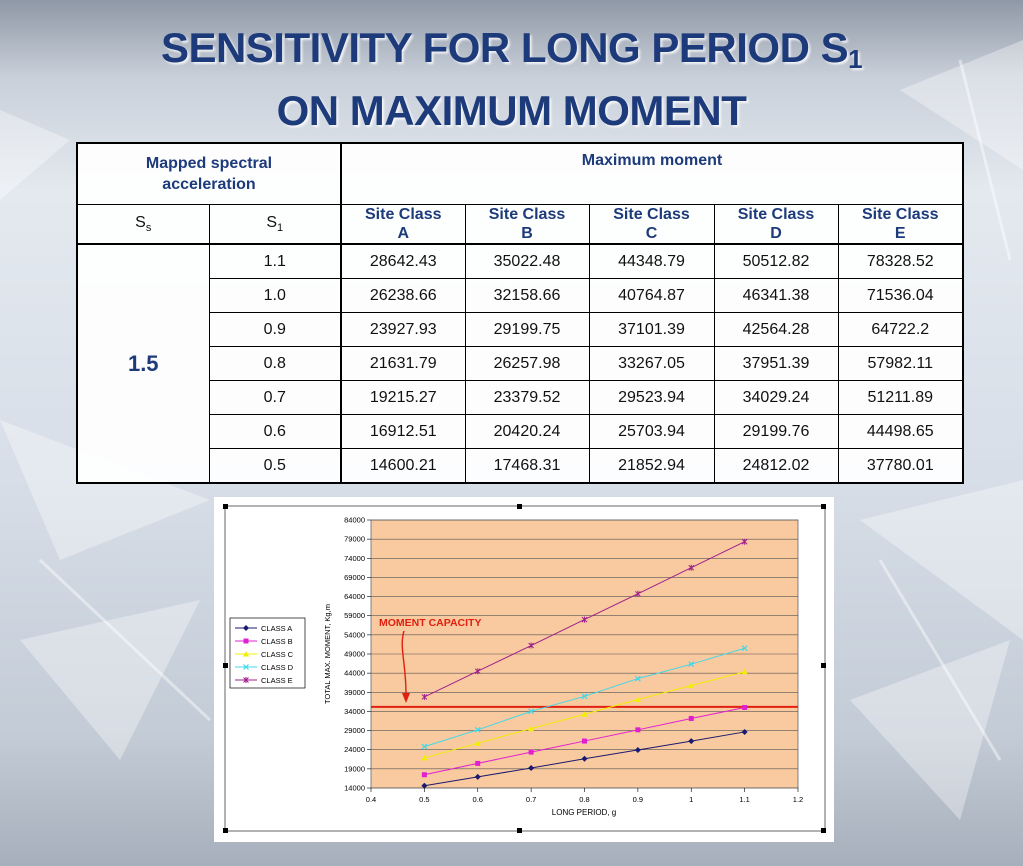 The height and width of the screenshot is (866, 1023). I want to click on y-tick-label: 79000, so click(354, 539).